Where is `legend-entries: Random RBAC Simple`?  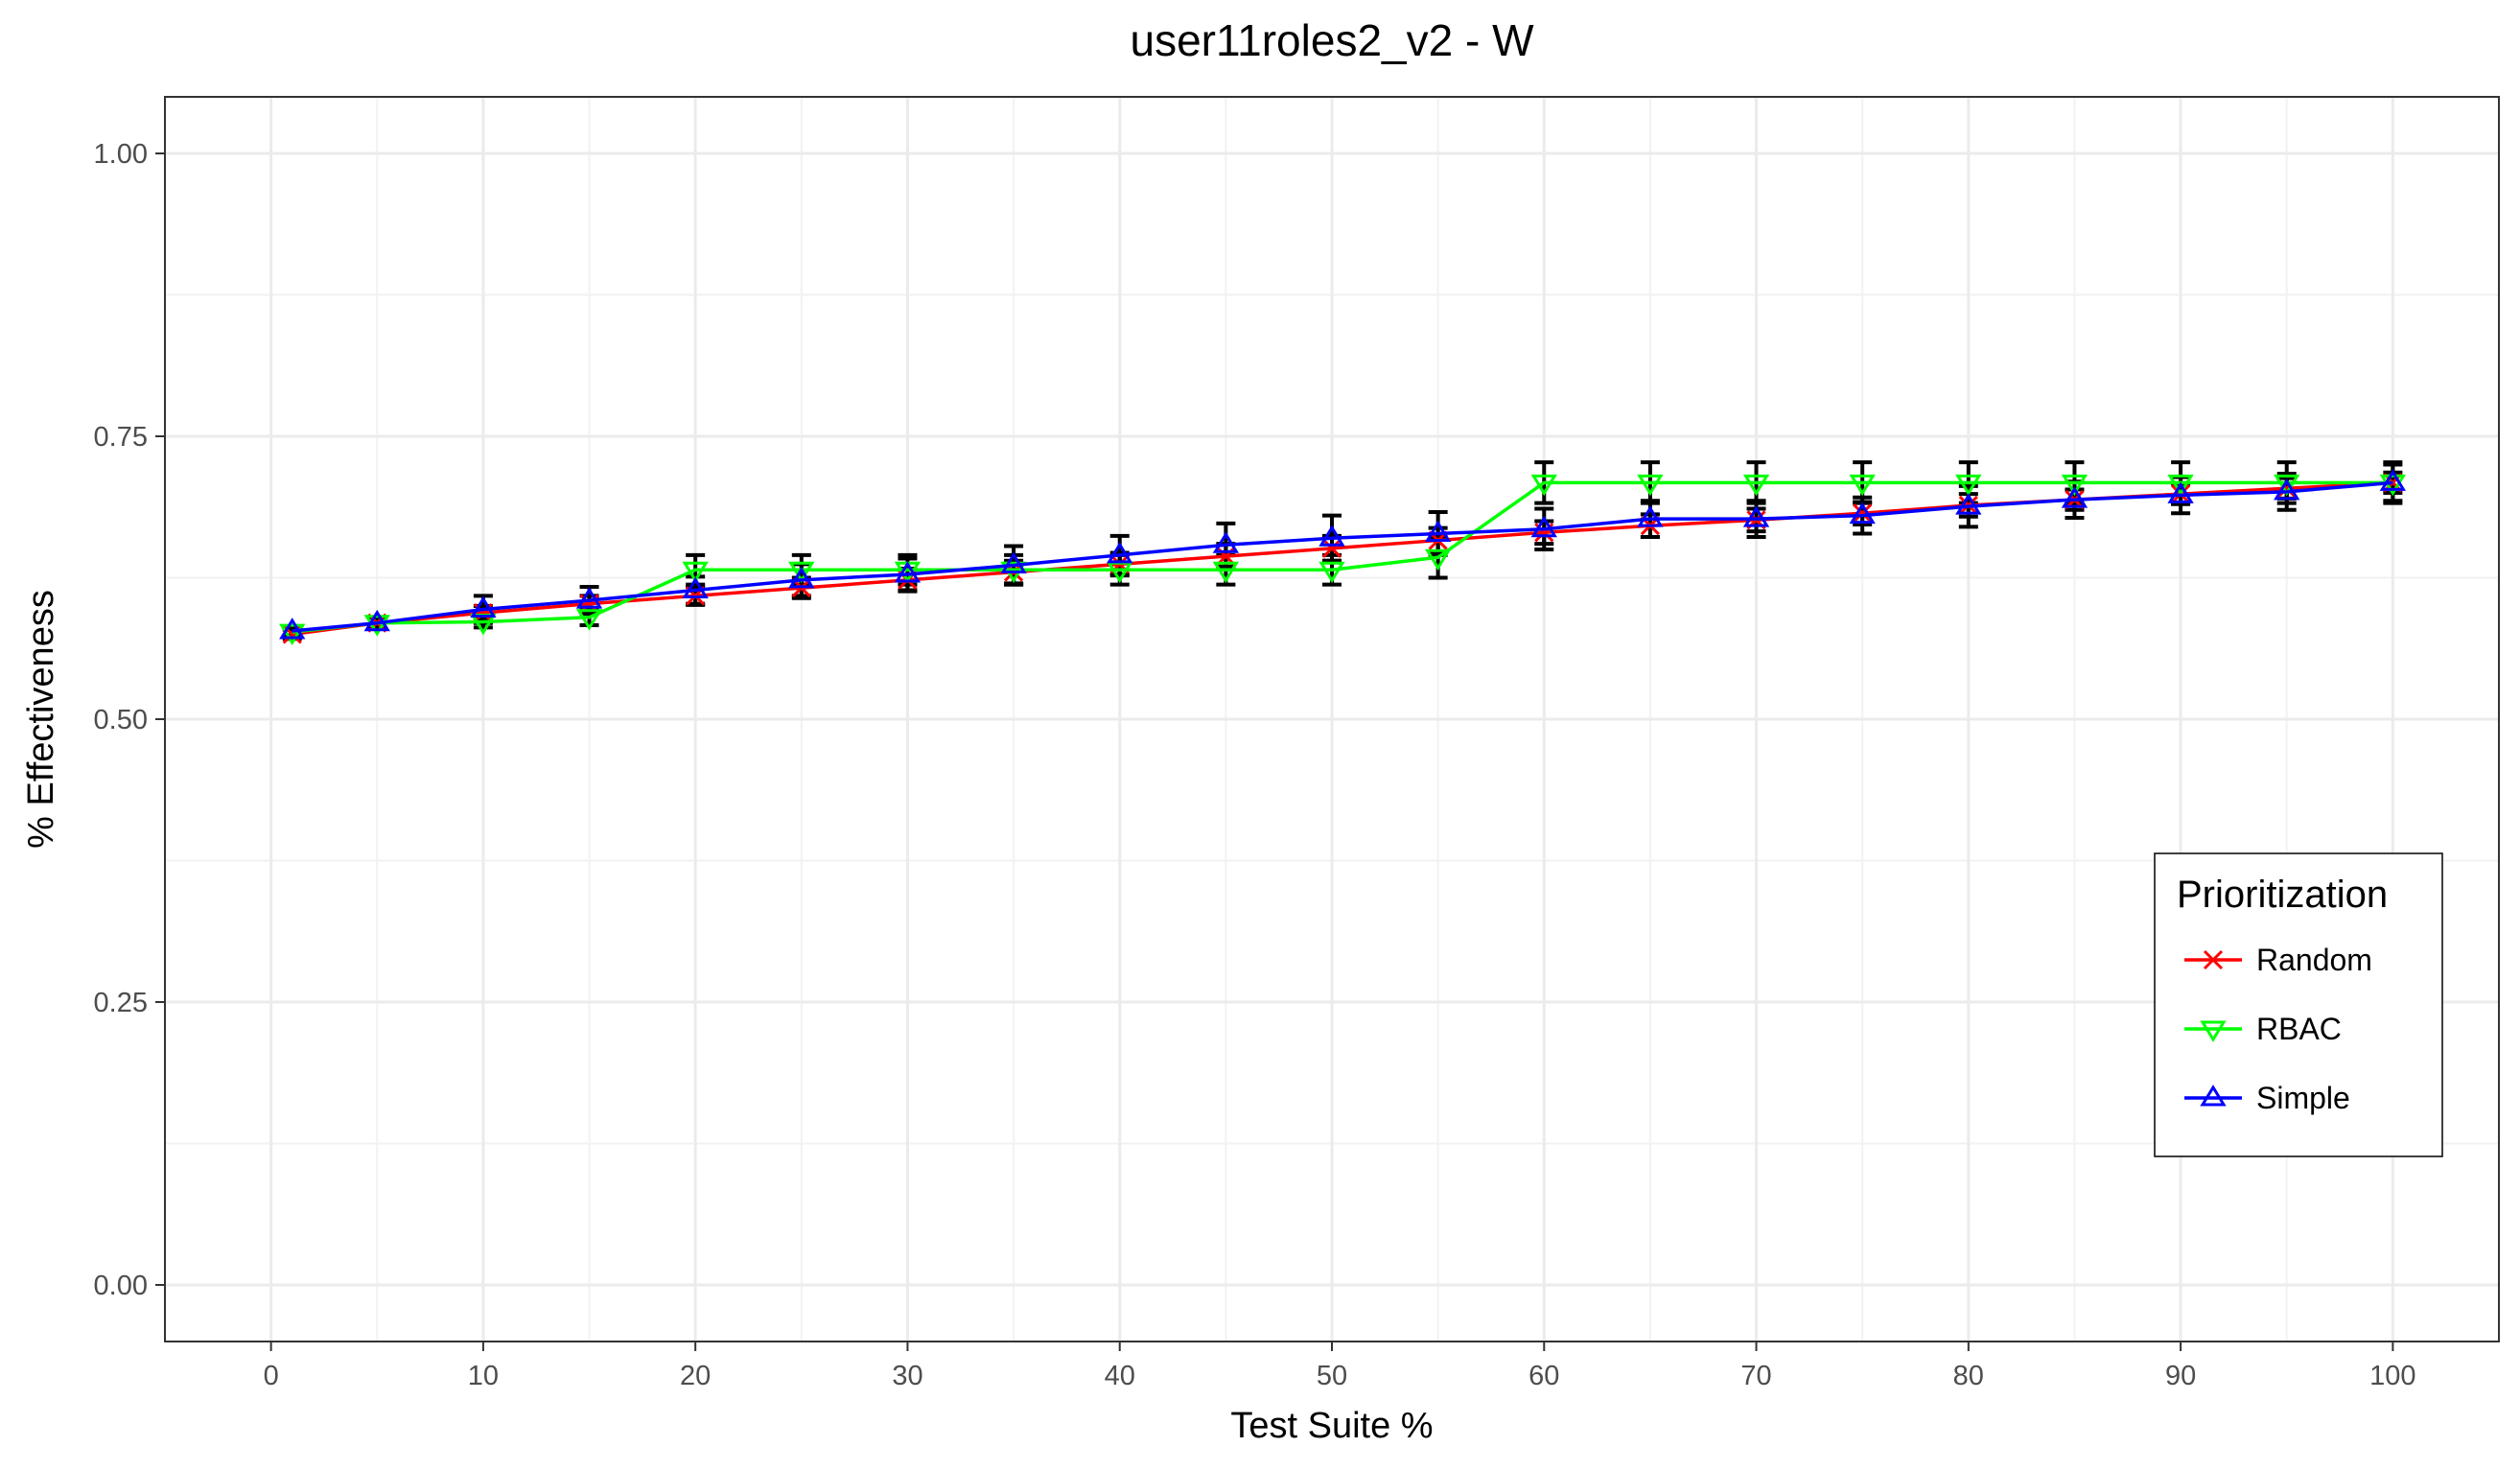
legend-entries: Random RBAC Simple is located at coordinates (2278, 1029).